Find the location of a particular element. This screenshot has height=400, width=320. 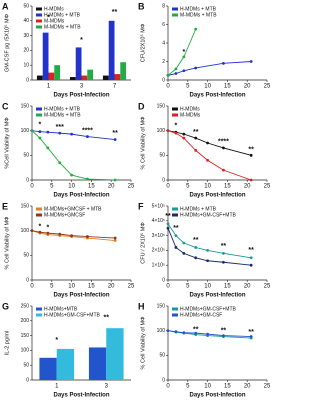

y-tick-label: 2×10⁵ is located at coordinates (158, 251).